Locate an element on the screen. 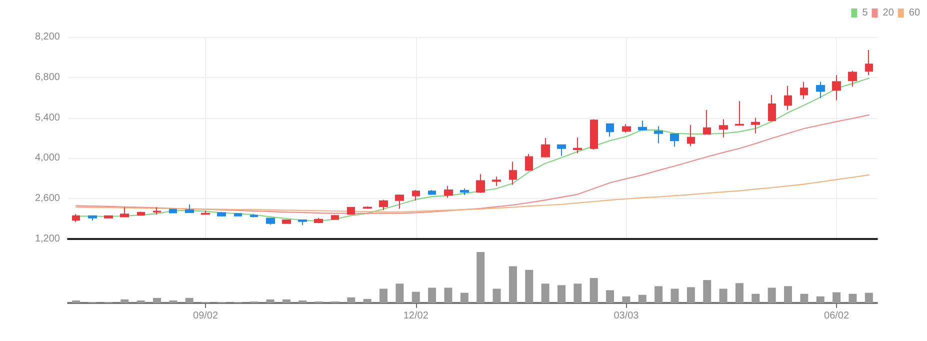  legend-label: 5 is located at coordinates (865, 13).